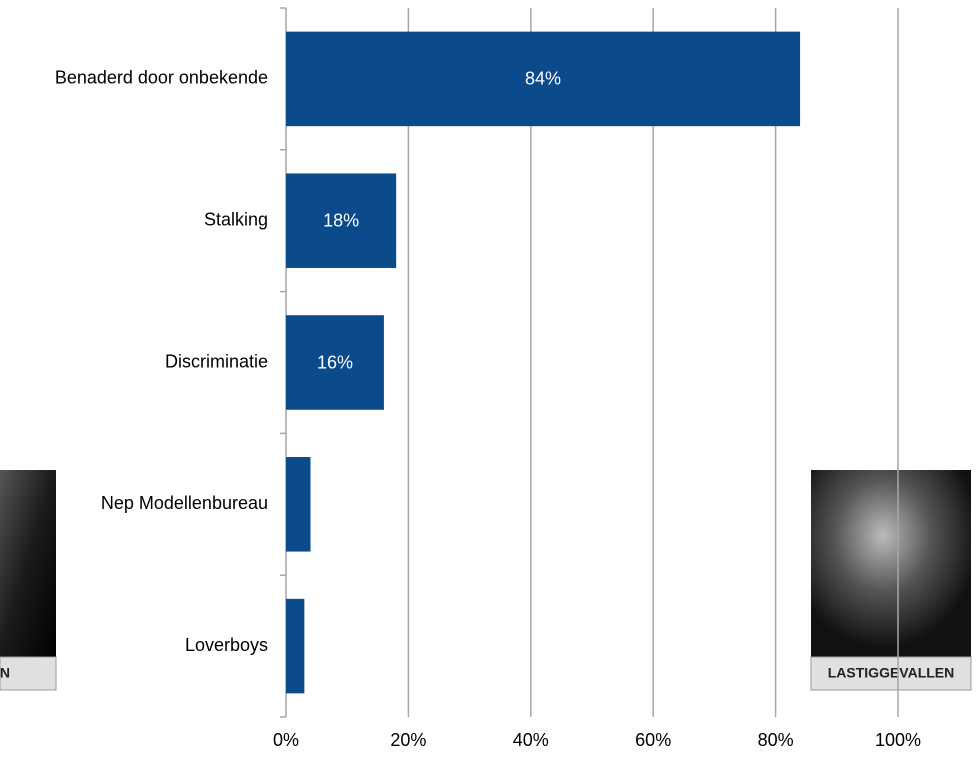  I want to click on value-label: 18%, so click(341, 220).